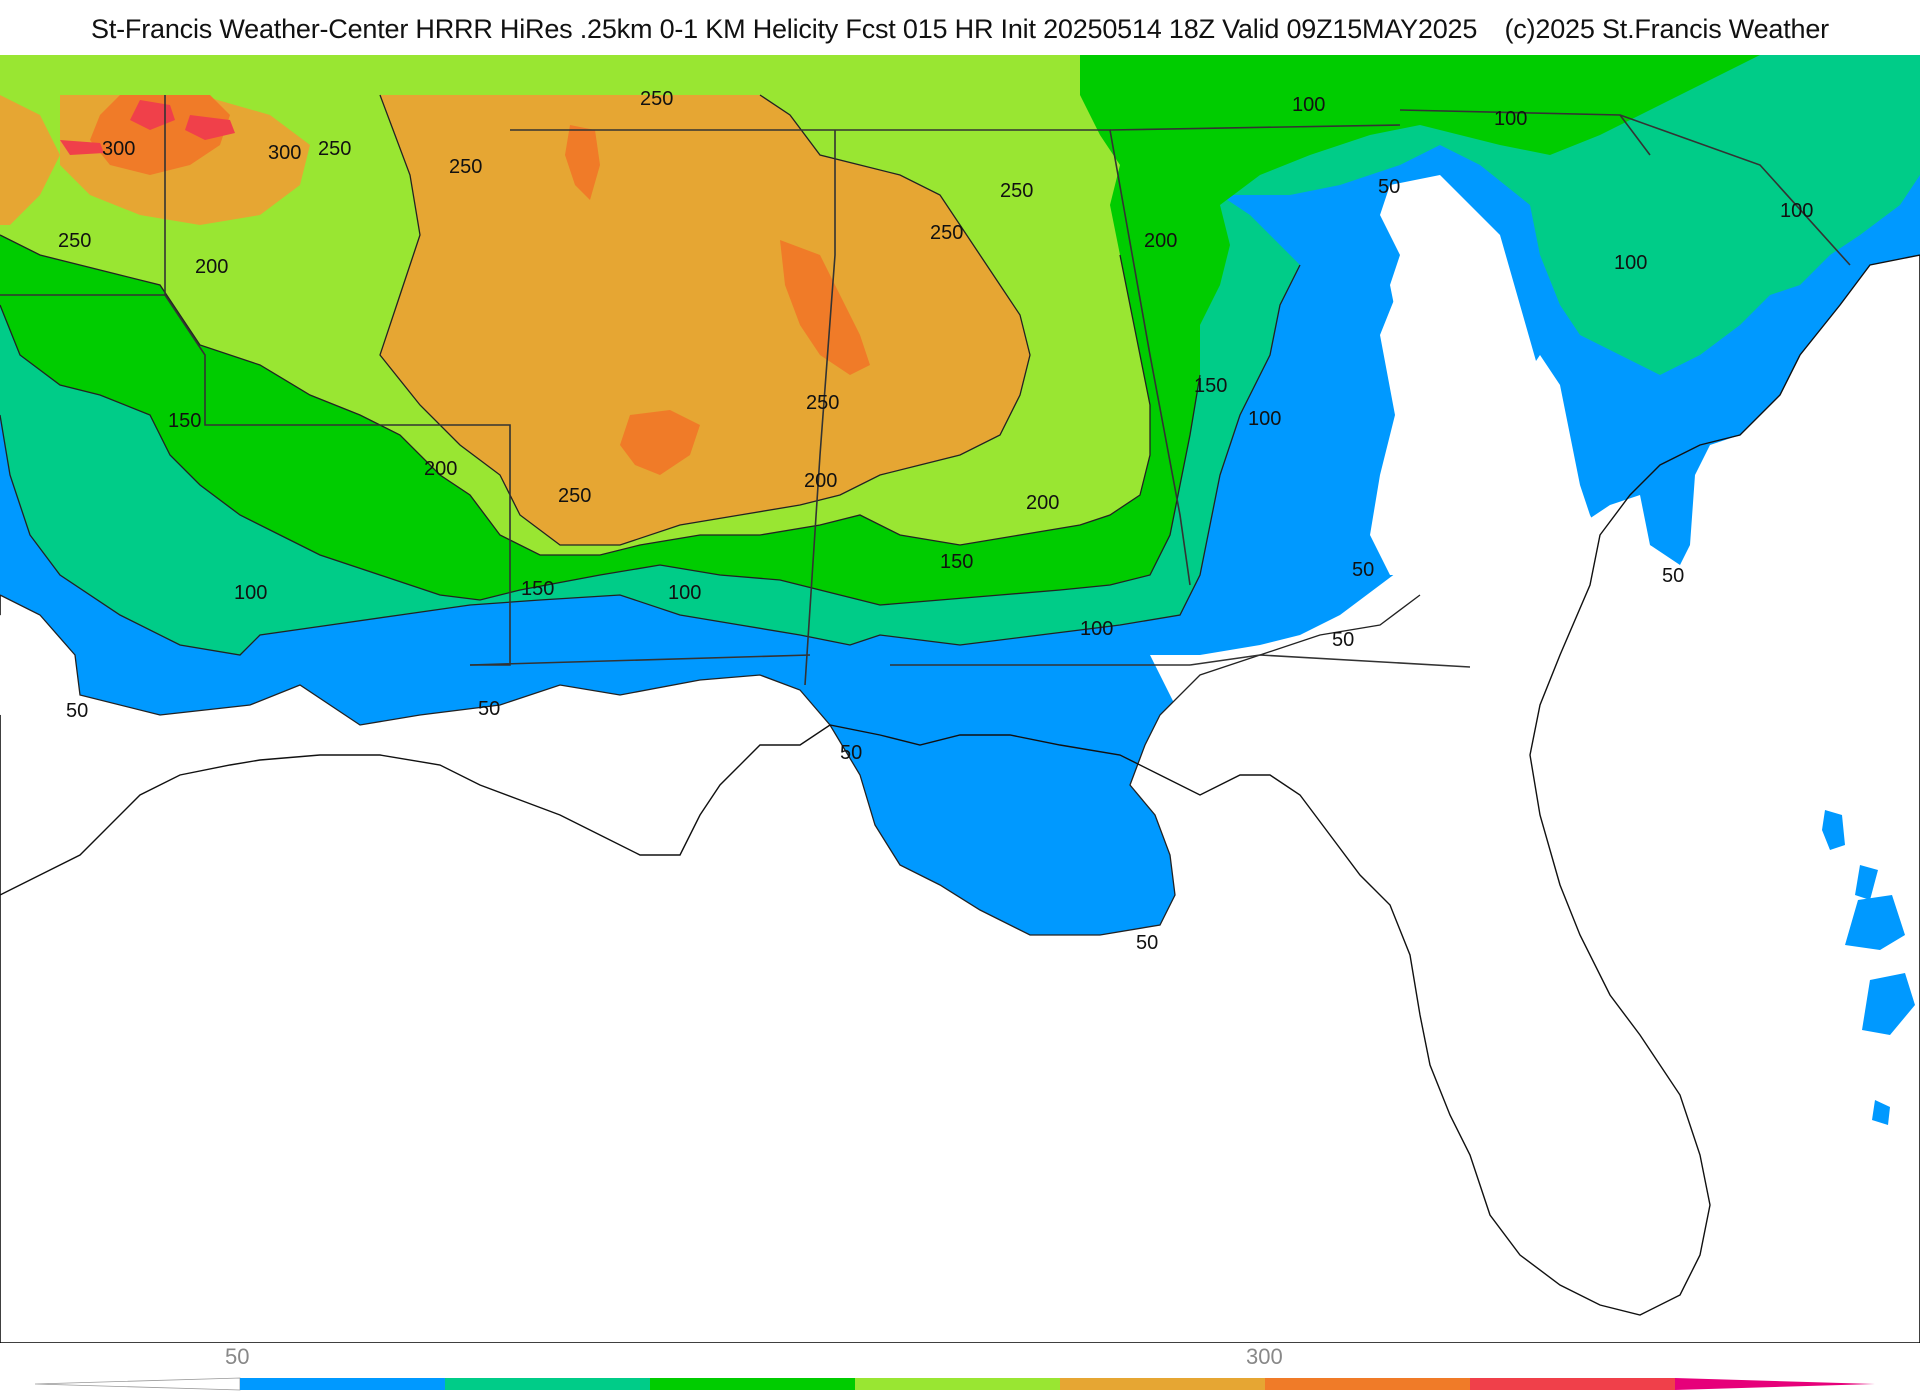  Describe the element at coordinates (825, 307) in the screenshot. I see `band-300-b` at that location.